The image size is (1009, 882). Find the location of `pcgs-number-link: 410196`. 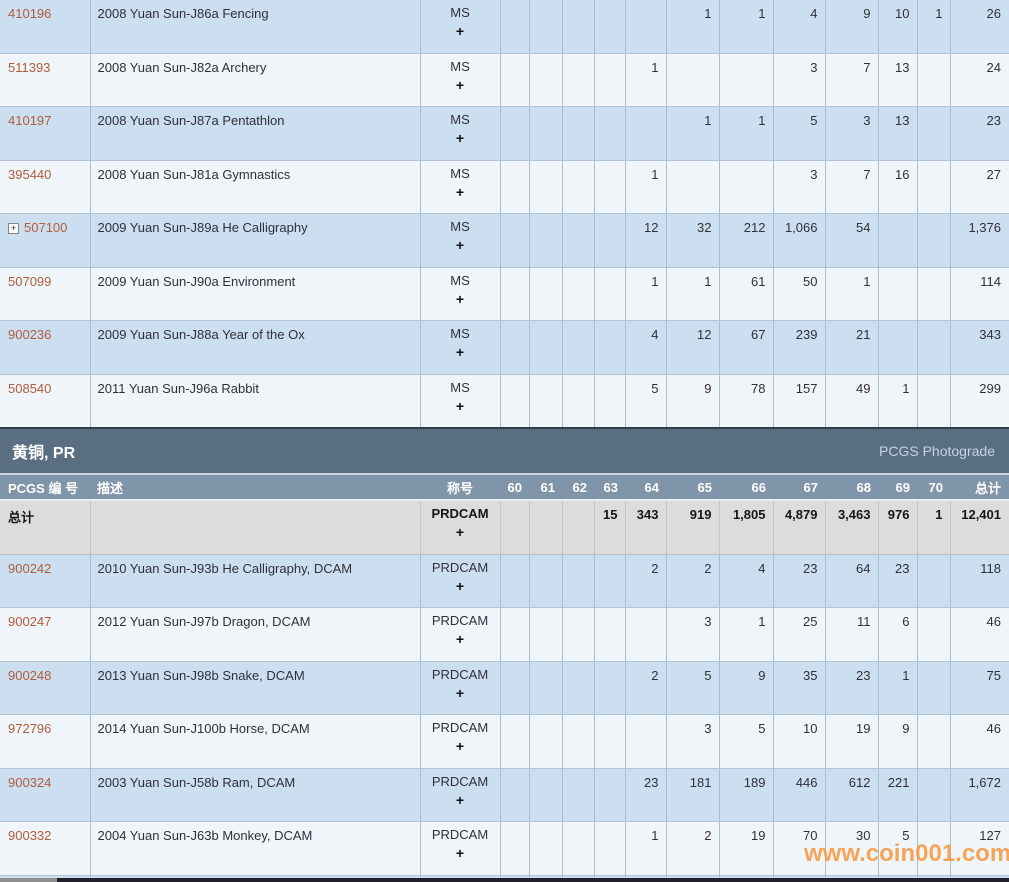

pcgs-number-link: 410196 is located at coordinates (30, 13).